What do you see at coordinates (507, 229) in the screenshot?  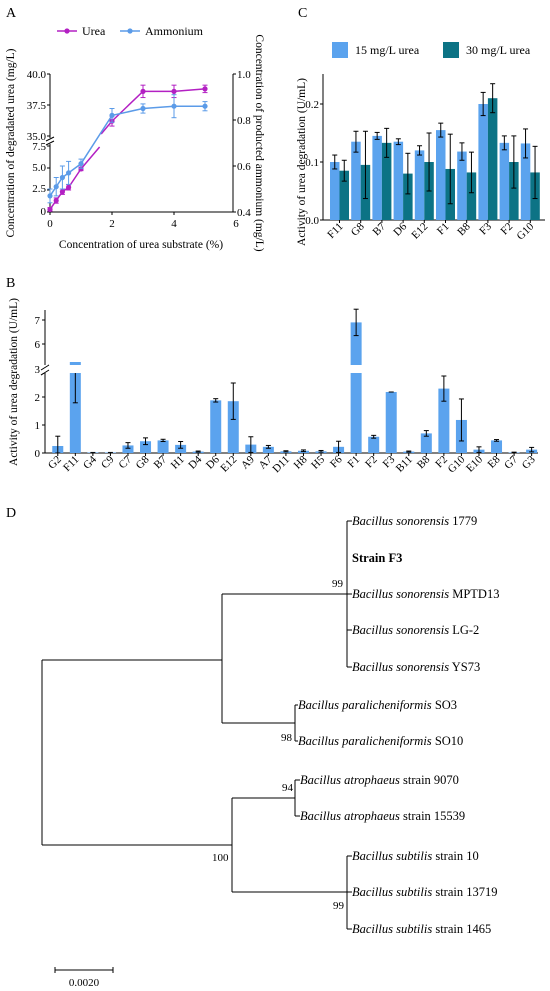 I see `c-xtick-label-f2: F2` at bounding box center [507, 229].